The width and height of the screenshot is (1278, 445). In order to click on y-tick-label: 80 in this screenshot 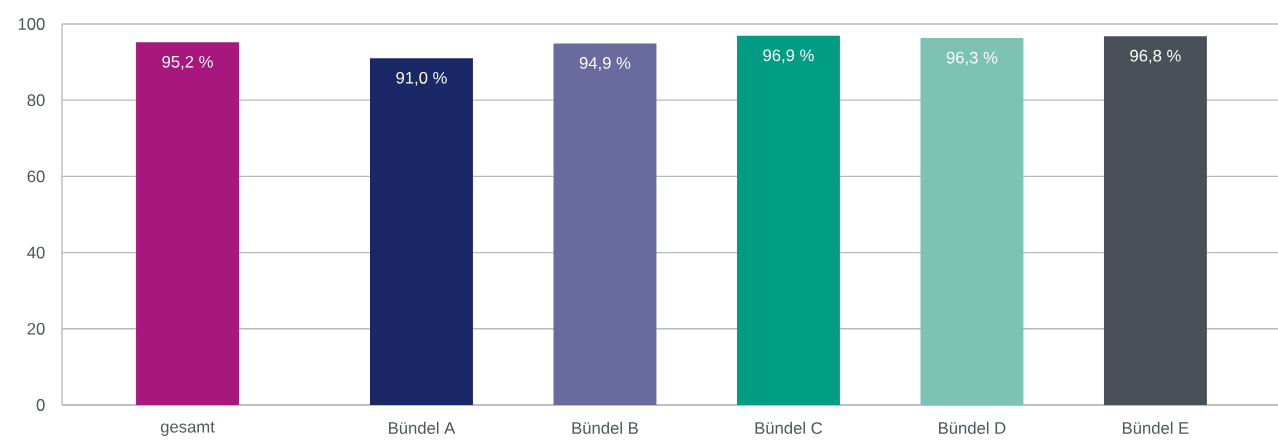, I will do `click(36, 100)`.